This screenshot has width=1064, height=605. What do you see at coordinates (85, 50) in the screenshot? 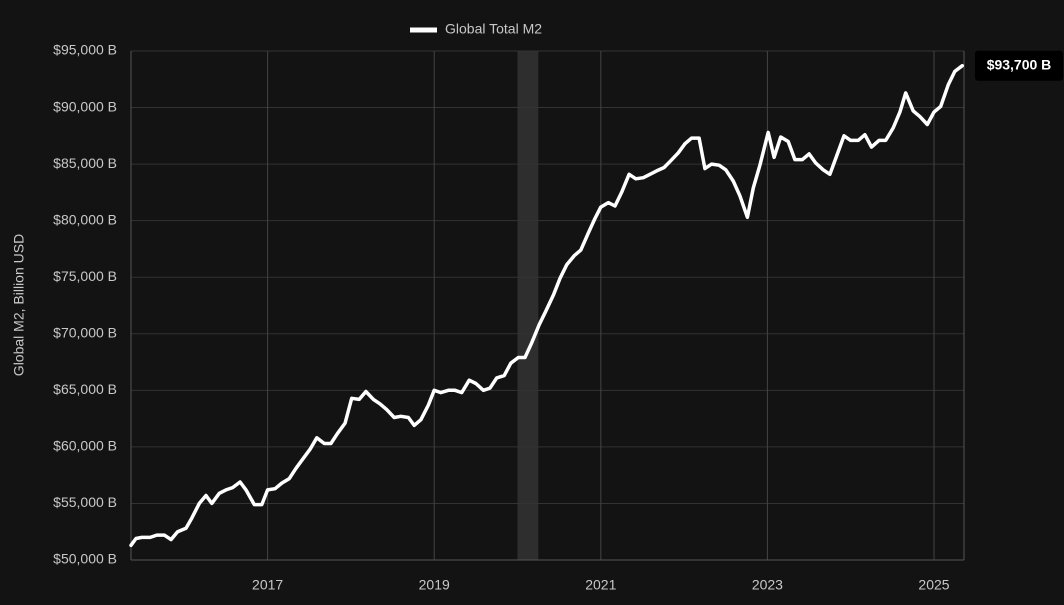
I see `y-tick-label: $95,000 B` at bounding box center [85, 50].